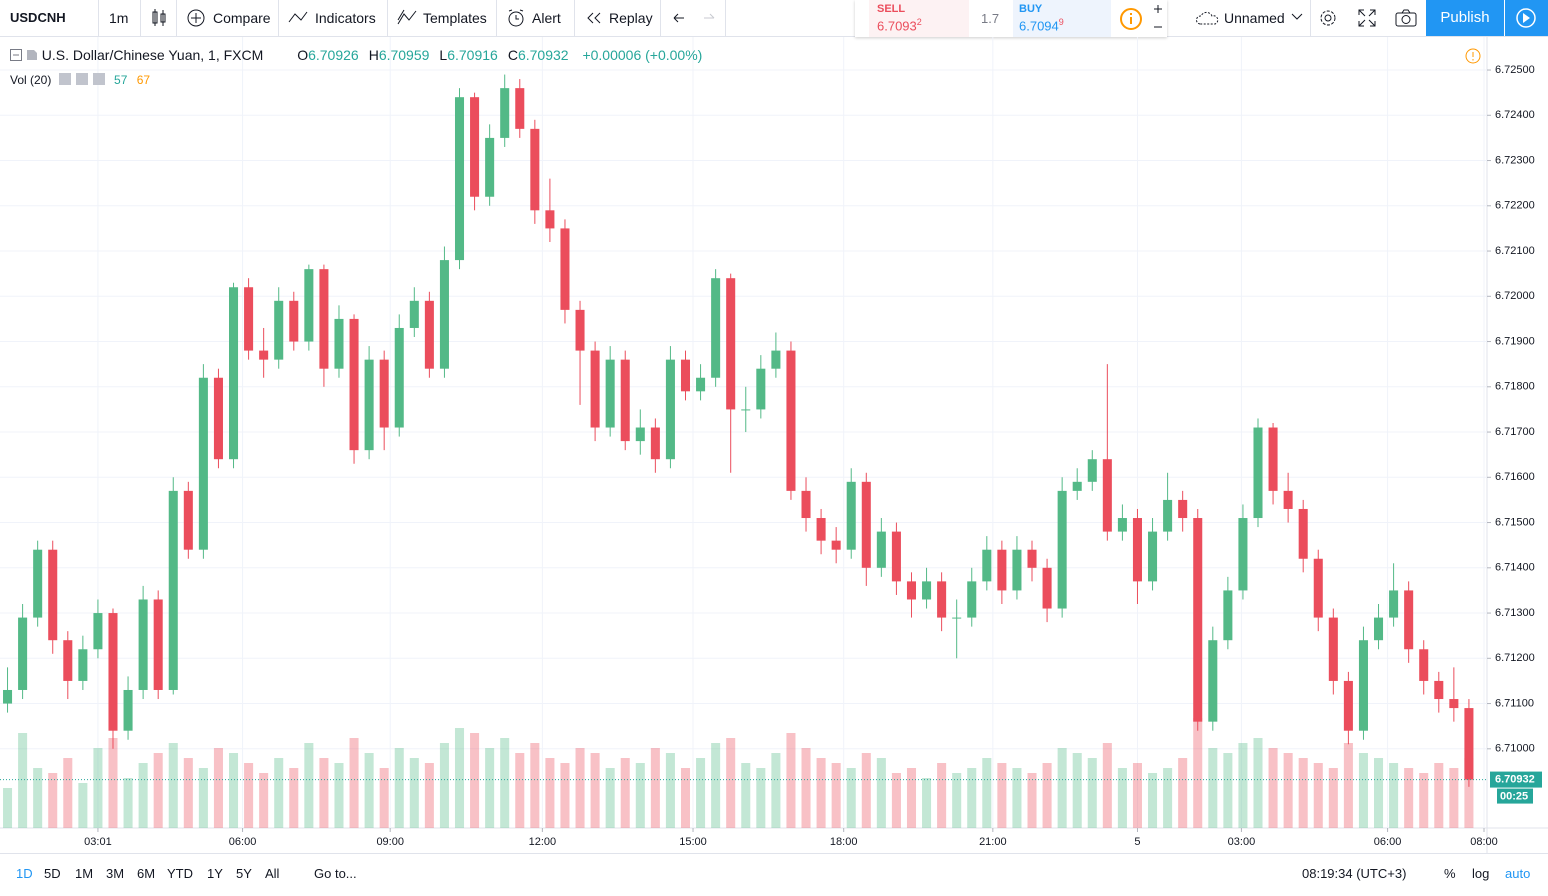 This screenshot has height=896, width=1548. Describe the element at coordinates (919, 18) in the screenshot. I see `sell-button: SELL 6.70932` at that location.